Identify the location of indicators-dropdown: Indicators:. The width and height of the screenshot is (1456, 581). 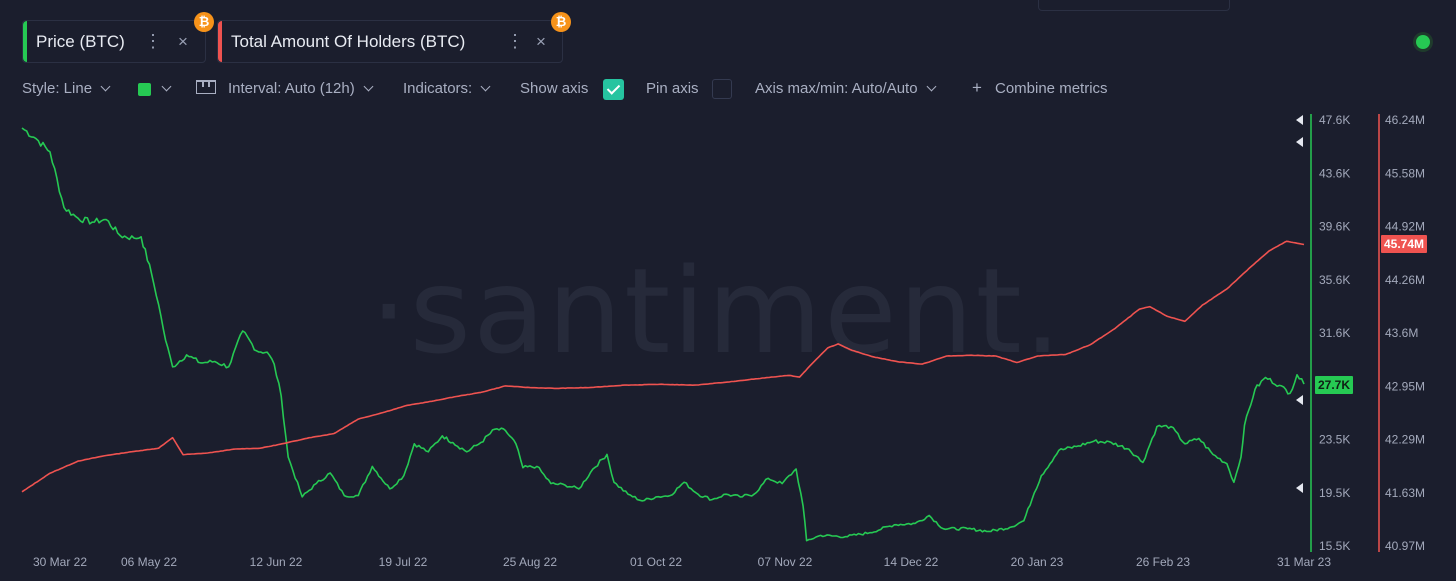
(447, 88).